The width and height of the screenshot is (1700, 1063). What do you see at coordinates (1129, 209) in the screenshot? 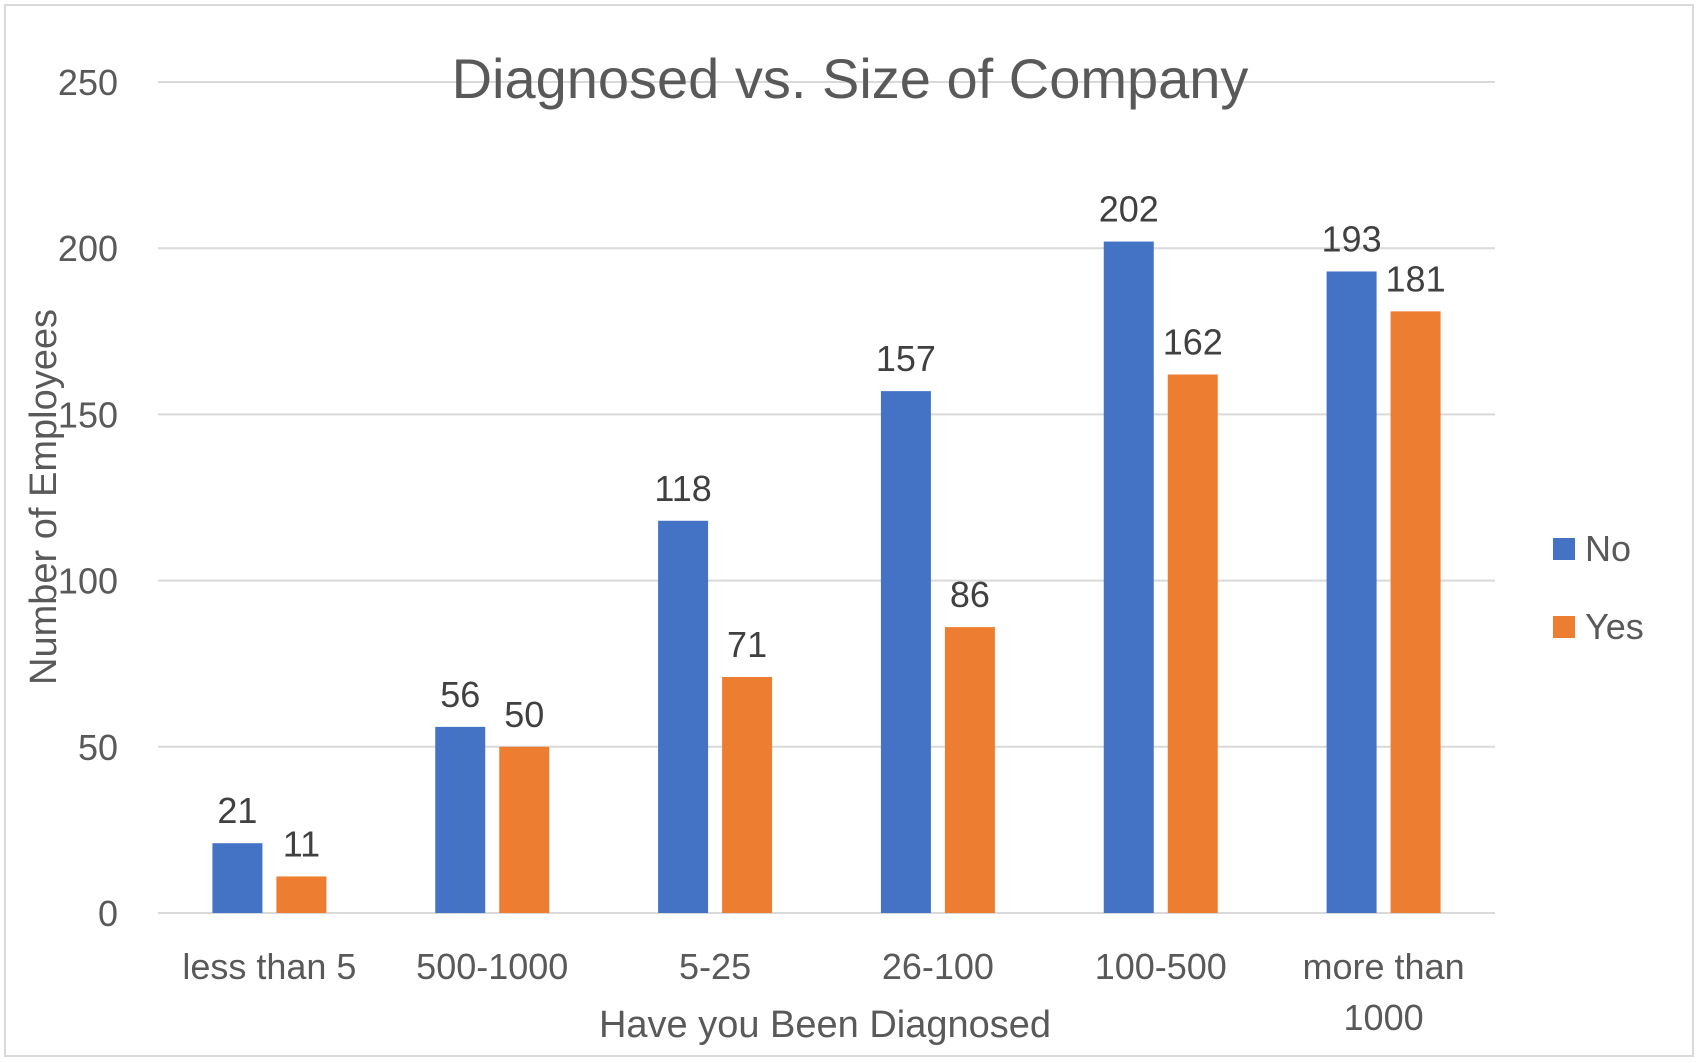
I see `data-label: 202` at bounding box center [1129, 209].